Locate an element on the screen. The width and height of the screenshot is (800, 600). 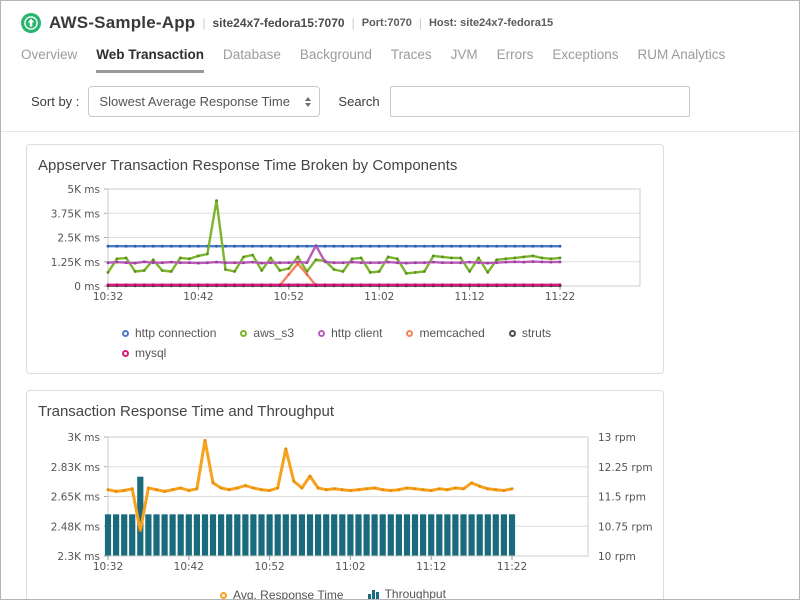
response-throughput-legend: Avg. Response Time Throughput is located at coordinates (345, 592).